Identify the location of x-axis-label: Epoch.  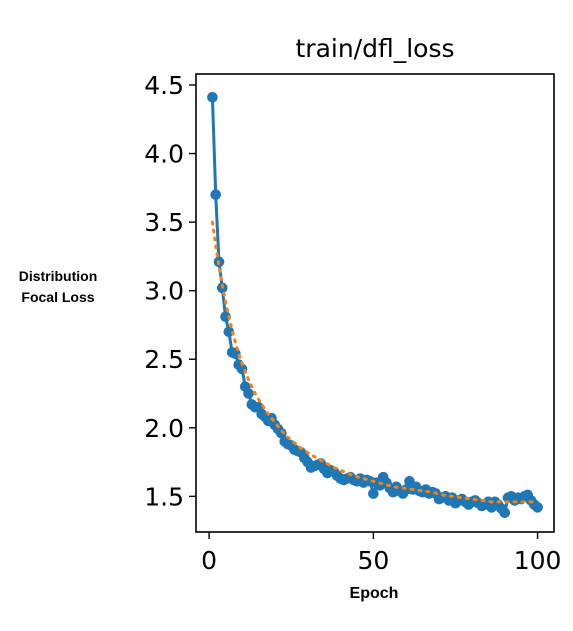
(374, 593).